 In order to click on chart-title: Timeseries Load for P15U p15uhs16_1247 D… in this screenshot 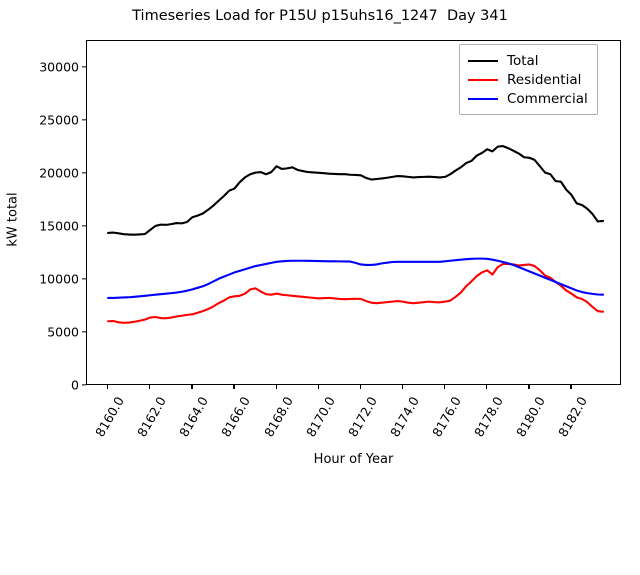, I will do `click(320, 16)`.